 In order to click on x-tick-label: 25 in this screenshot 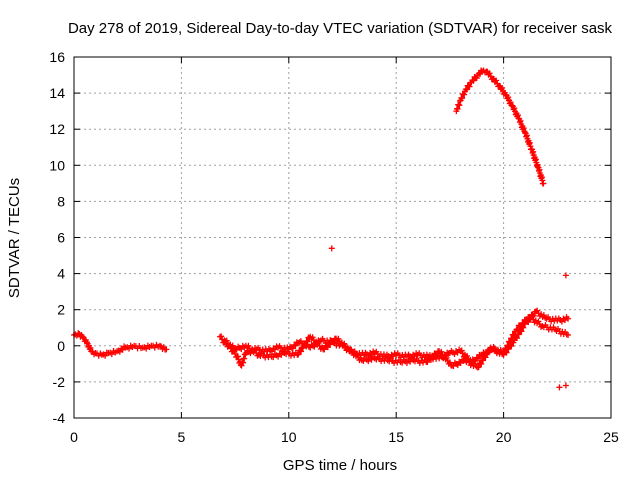, I will do `click(611, 437)`.